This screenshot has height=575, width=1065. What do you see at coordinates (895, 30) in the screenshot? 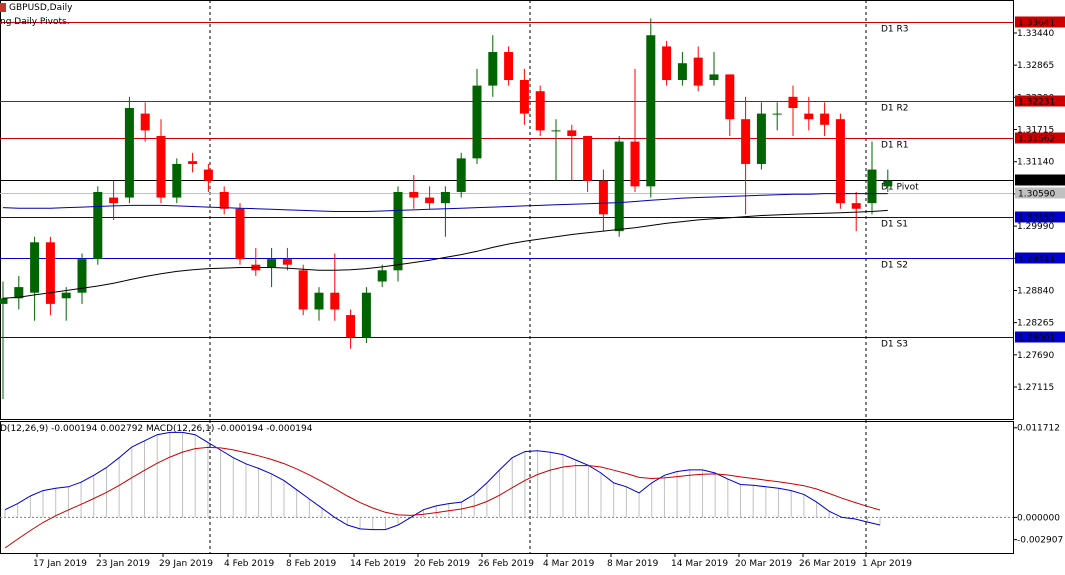
I see `pivot-label-0: D1 R3` at bounding box center [895, 30].